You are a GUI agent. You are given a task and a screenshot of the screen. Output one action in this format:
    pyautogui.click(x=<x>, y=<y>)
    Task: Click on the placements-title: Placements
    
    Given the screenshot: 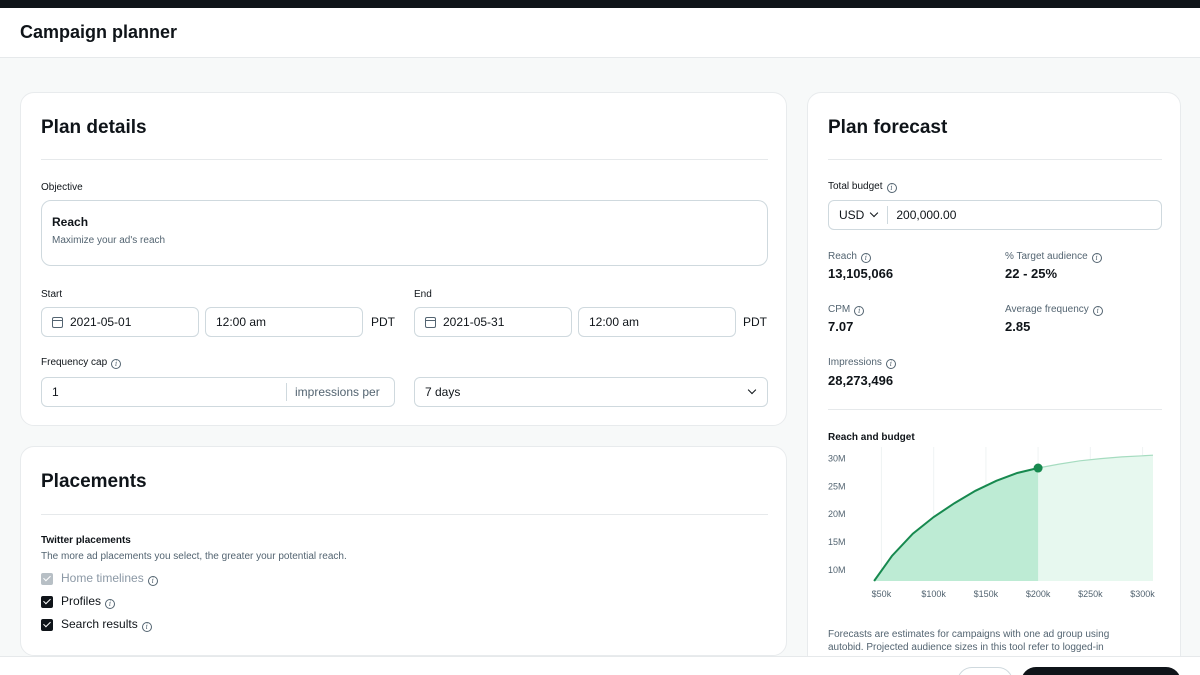 What is the action you would take?
    pyautogui.click(x=94, y=481)
    